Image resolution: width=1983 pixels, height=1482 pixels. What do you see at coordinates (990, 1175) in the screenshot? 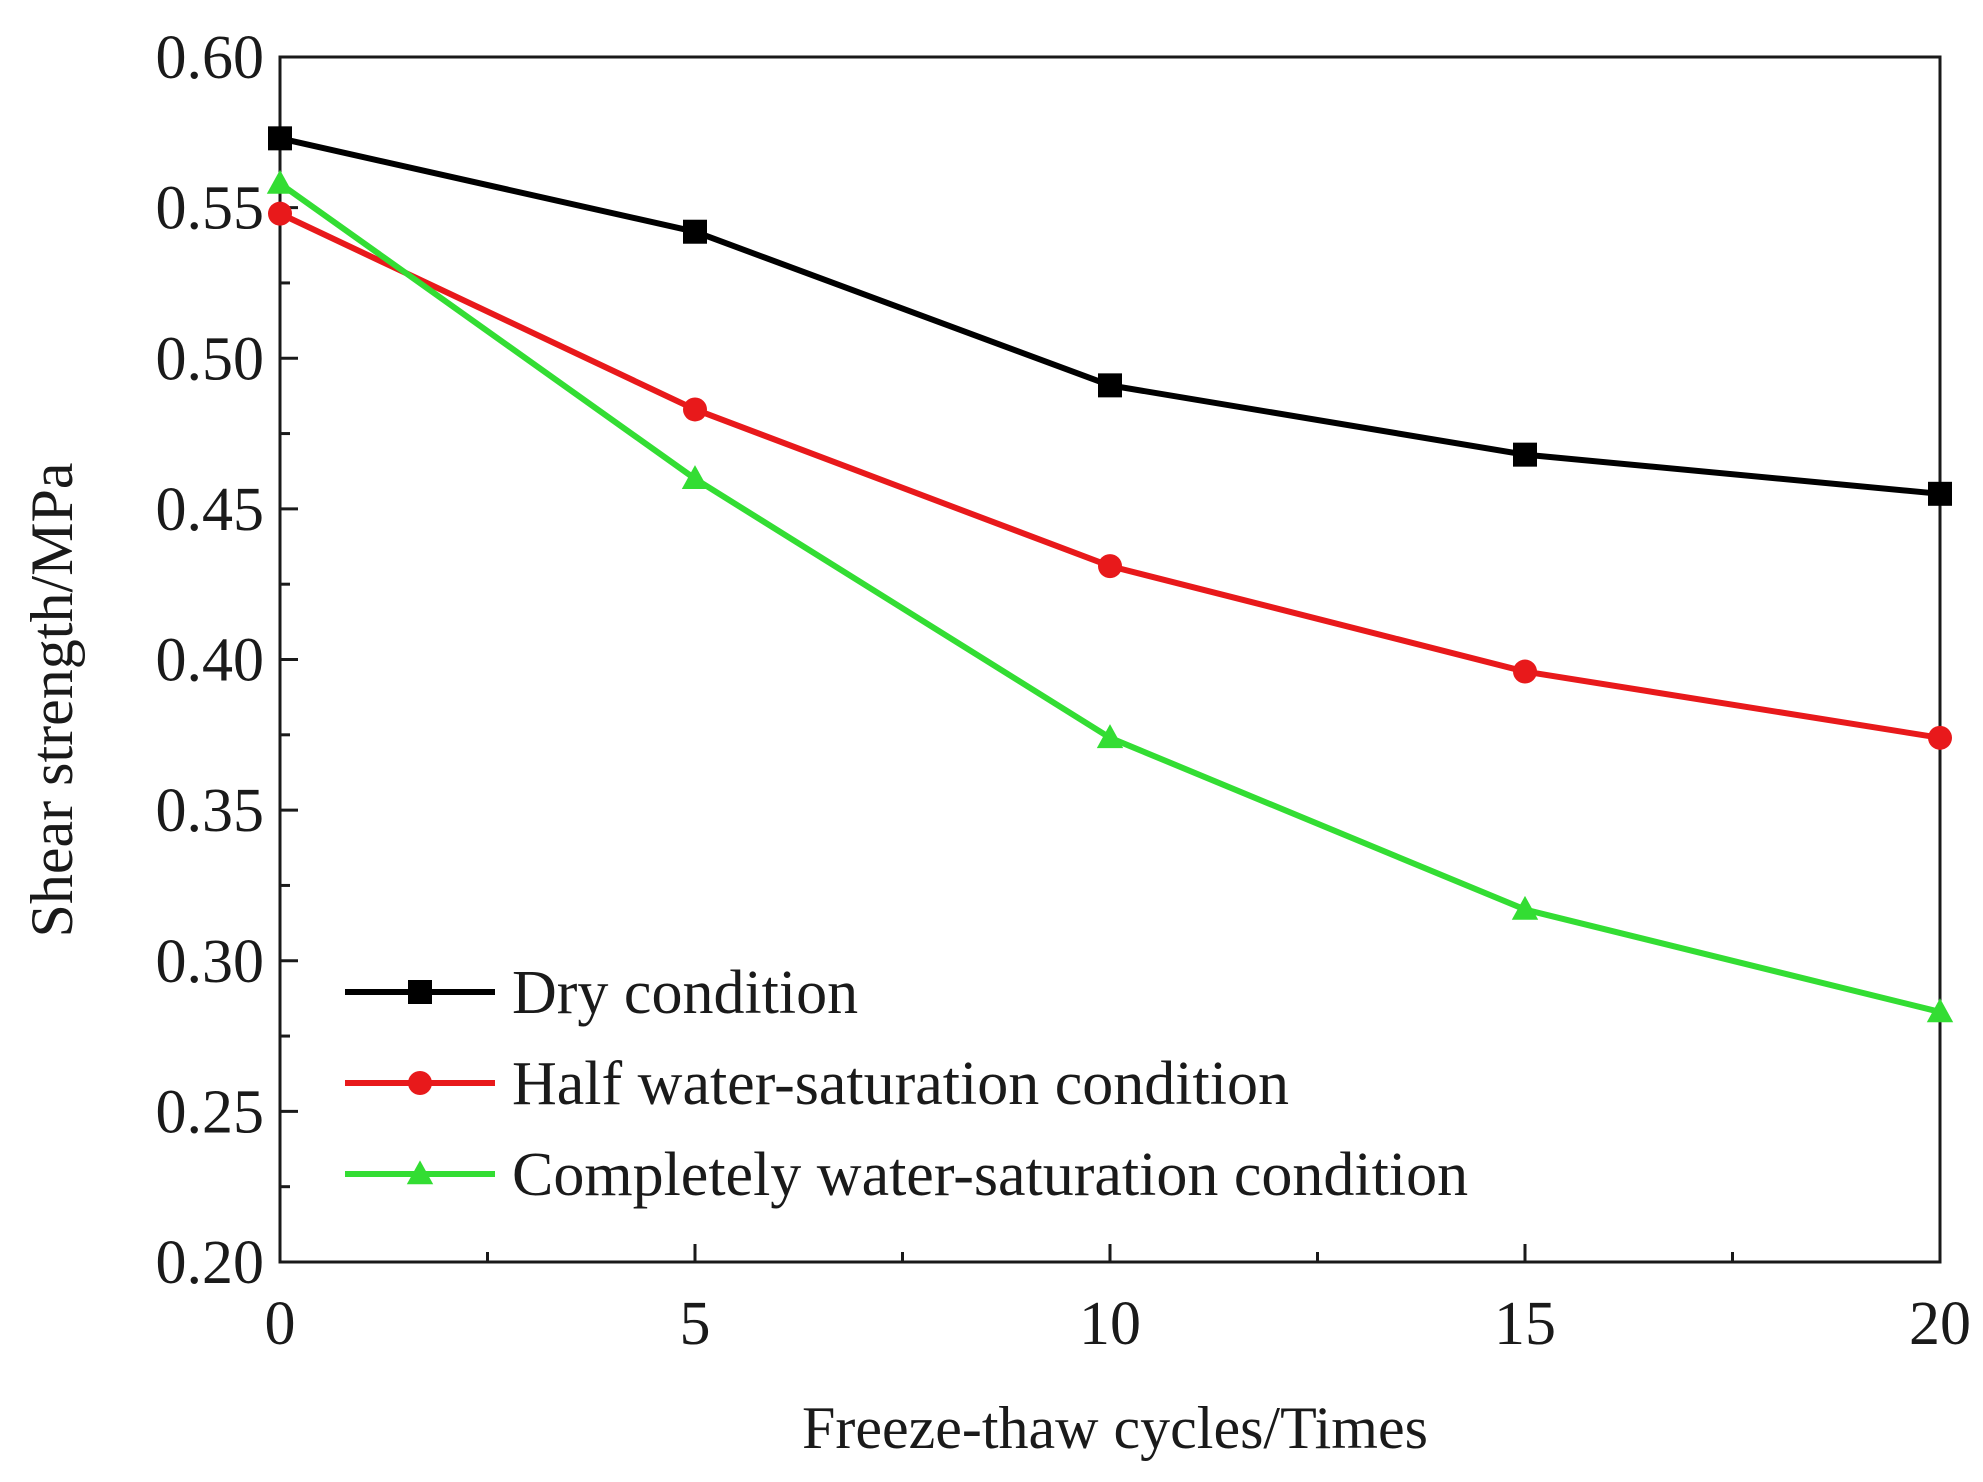
I see `legend-label: Completely water-saturation condition` at bounding box center [990, 1175].